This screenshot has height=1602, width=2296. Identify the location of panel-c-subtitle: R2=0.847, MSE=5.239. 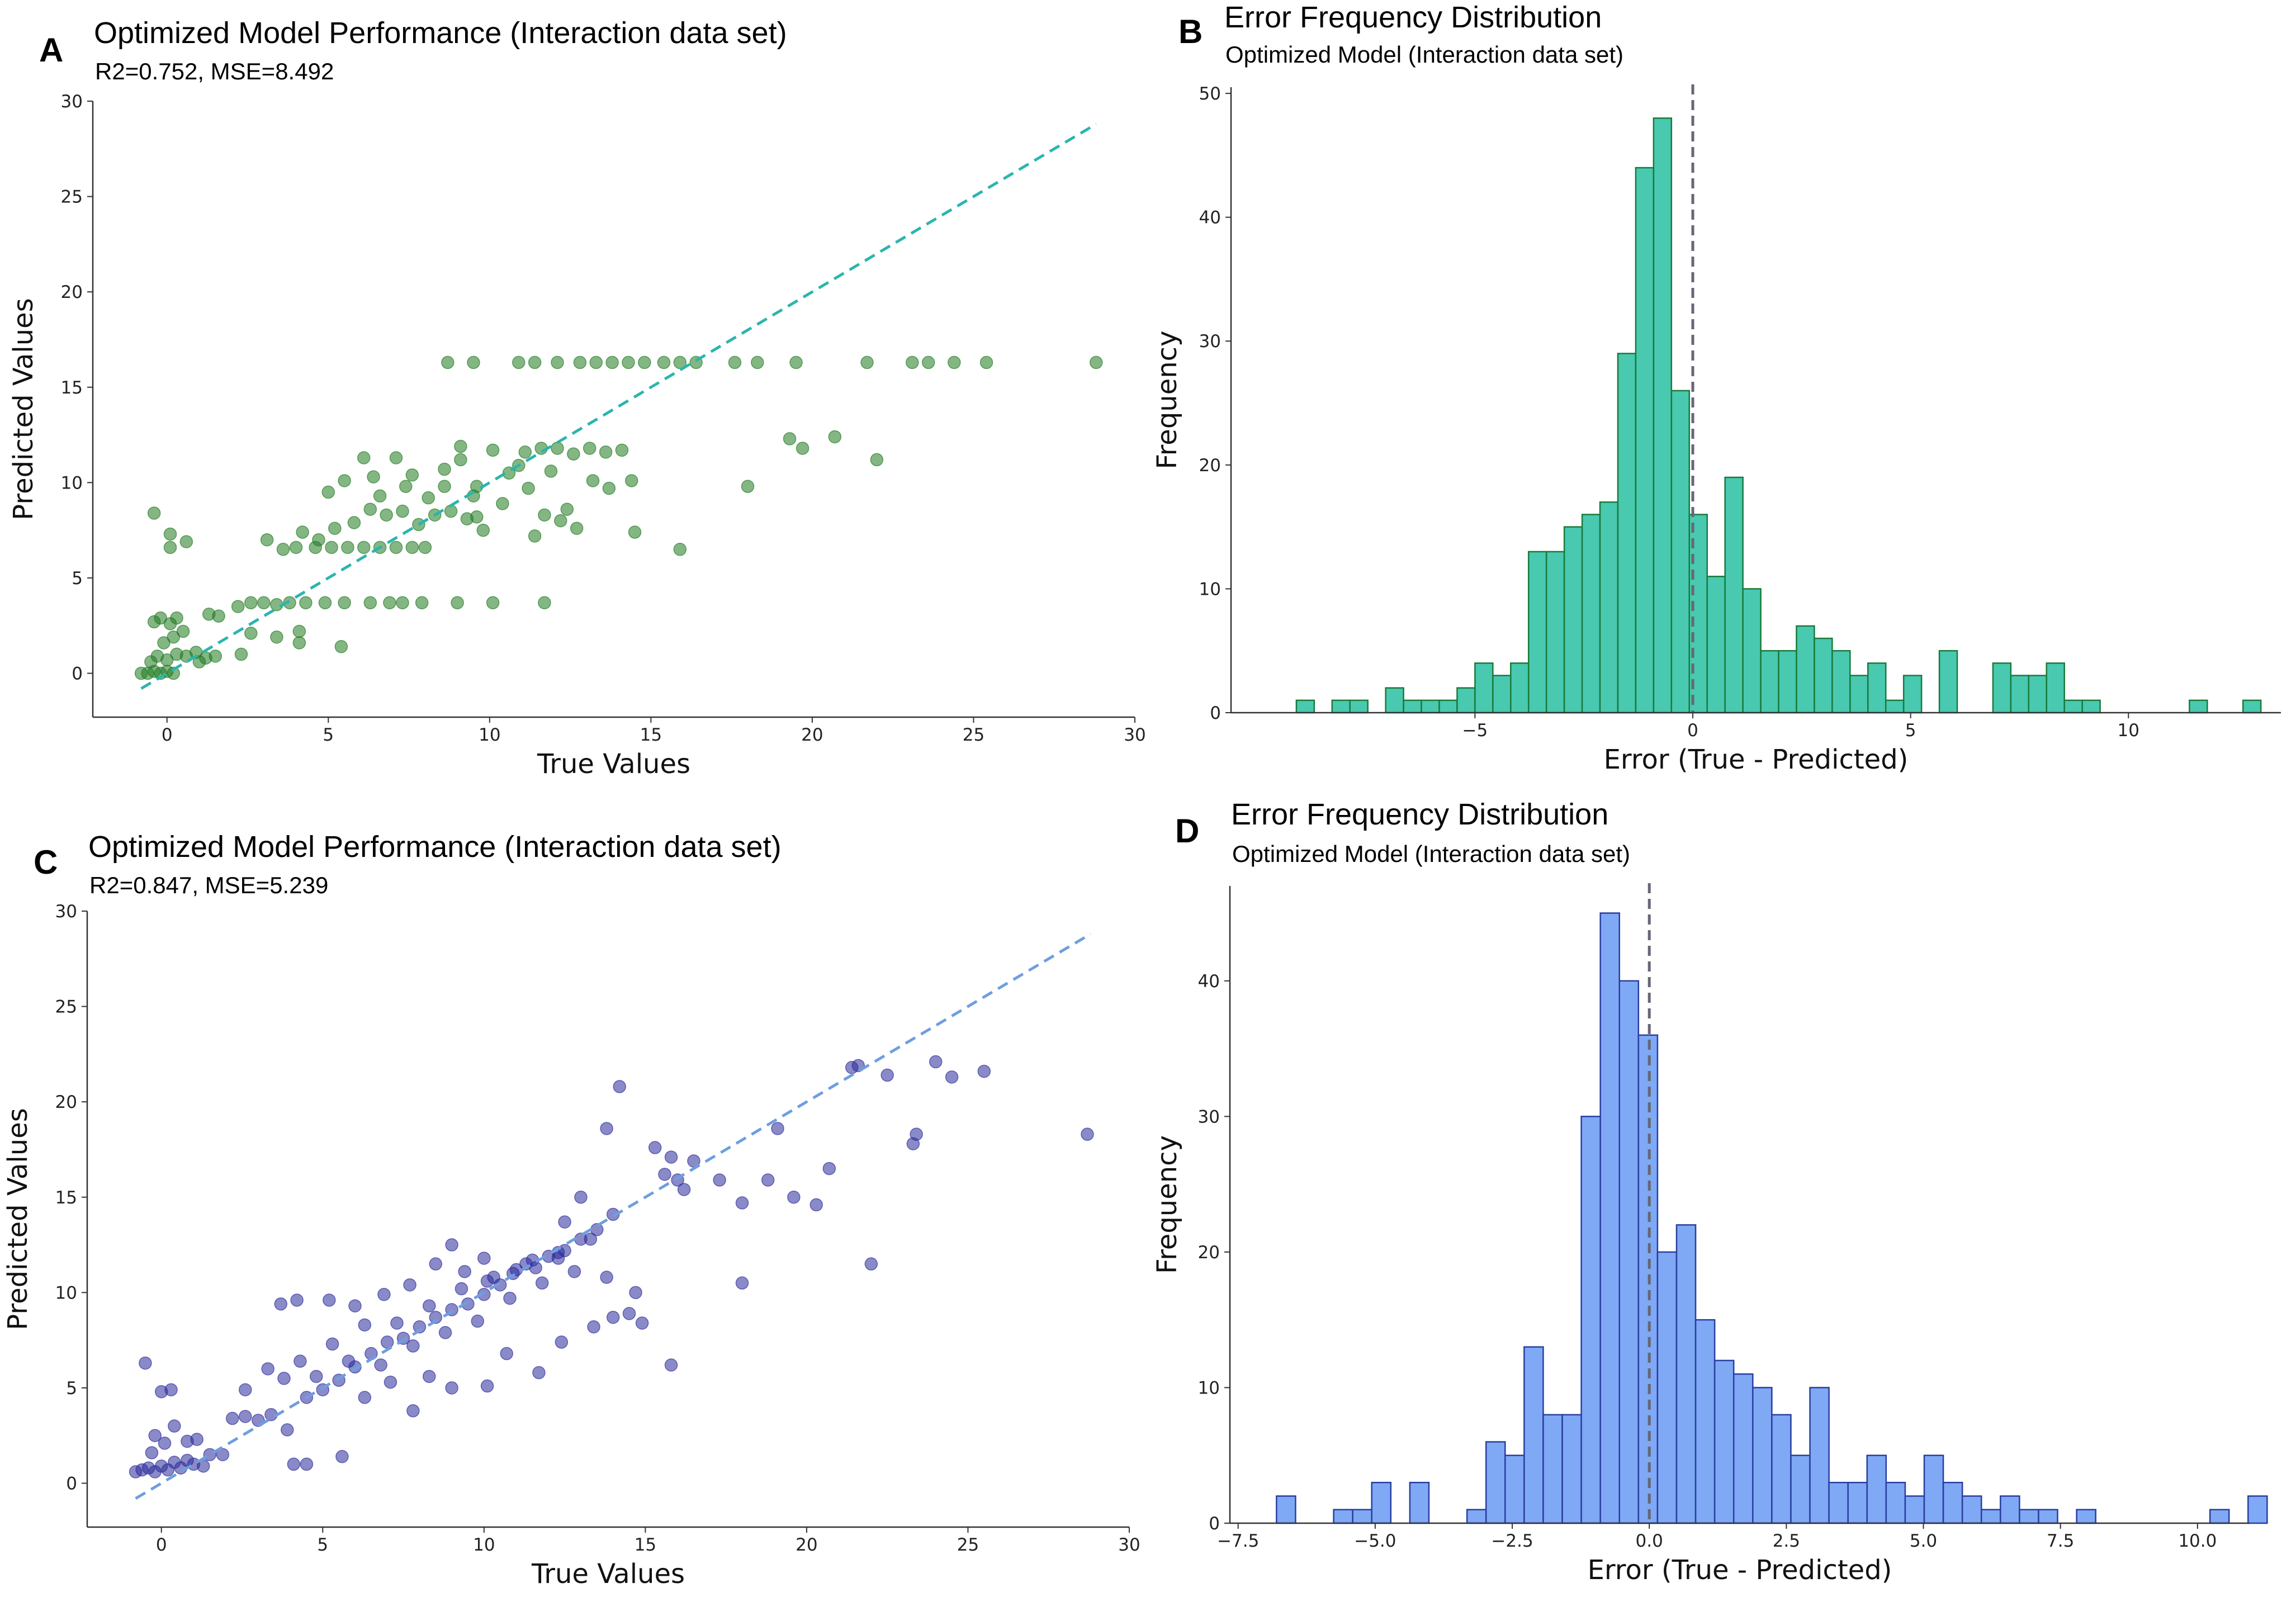
(209, 885).